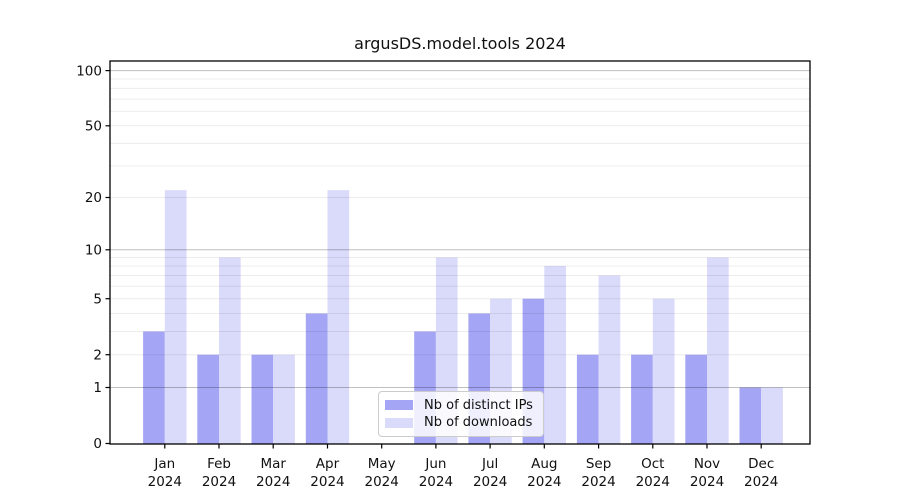  Describe the element at coordinates (328, 464) in the screenshot. I see `x-tick-label-month: Apr` at that location.